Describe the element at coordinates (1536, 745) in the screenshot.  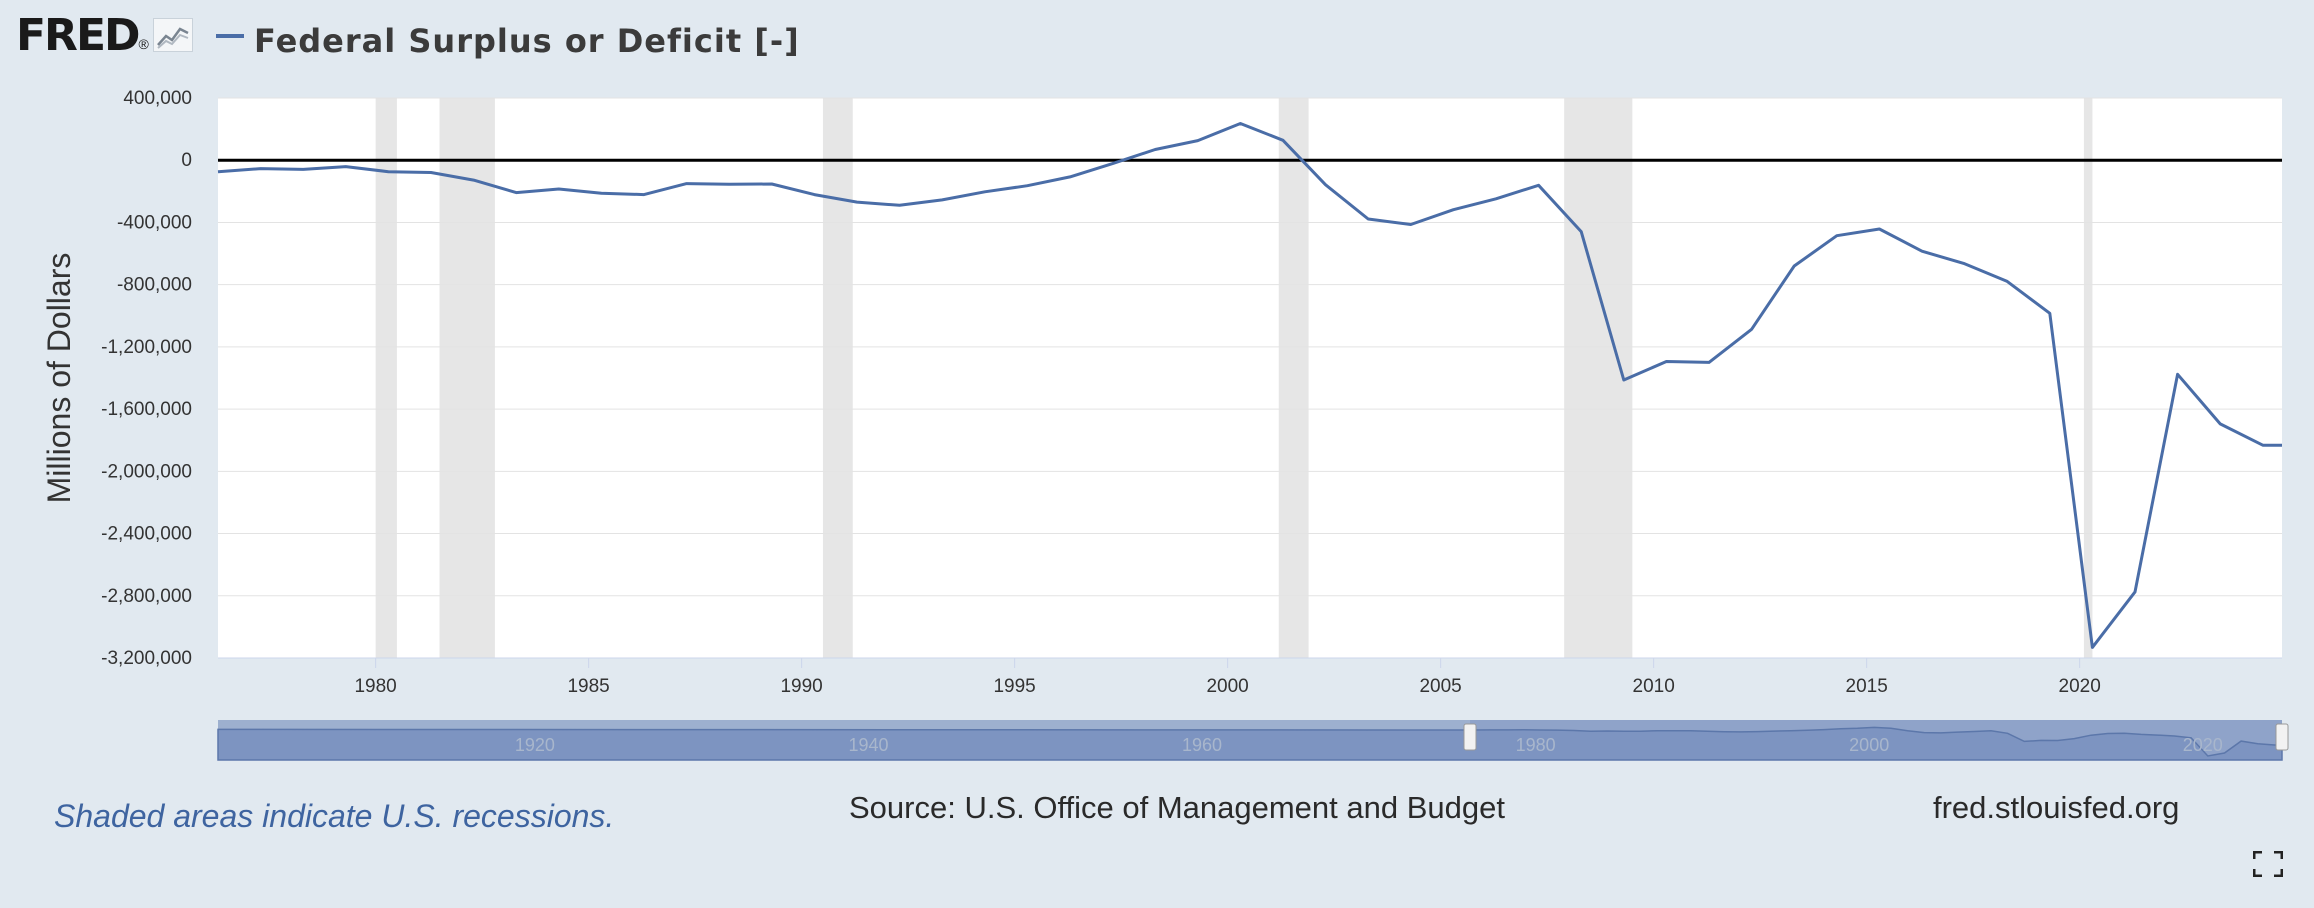
I see `navigator-tick-label: 1980` at that location.